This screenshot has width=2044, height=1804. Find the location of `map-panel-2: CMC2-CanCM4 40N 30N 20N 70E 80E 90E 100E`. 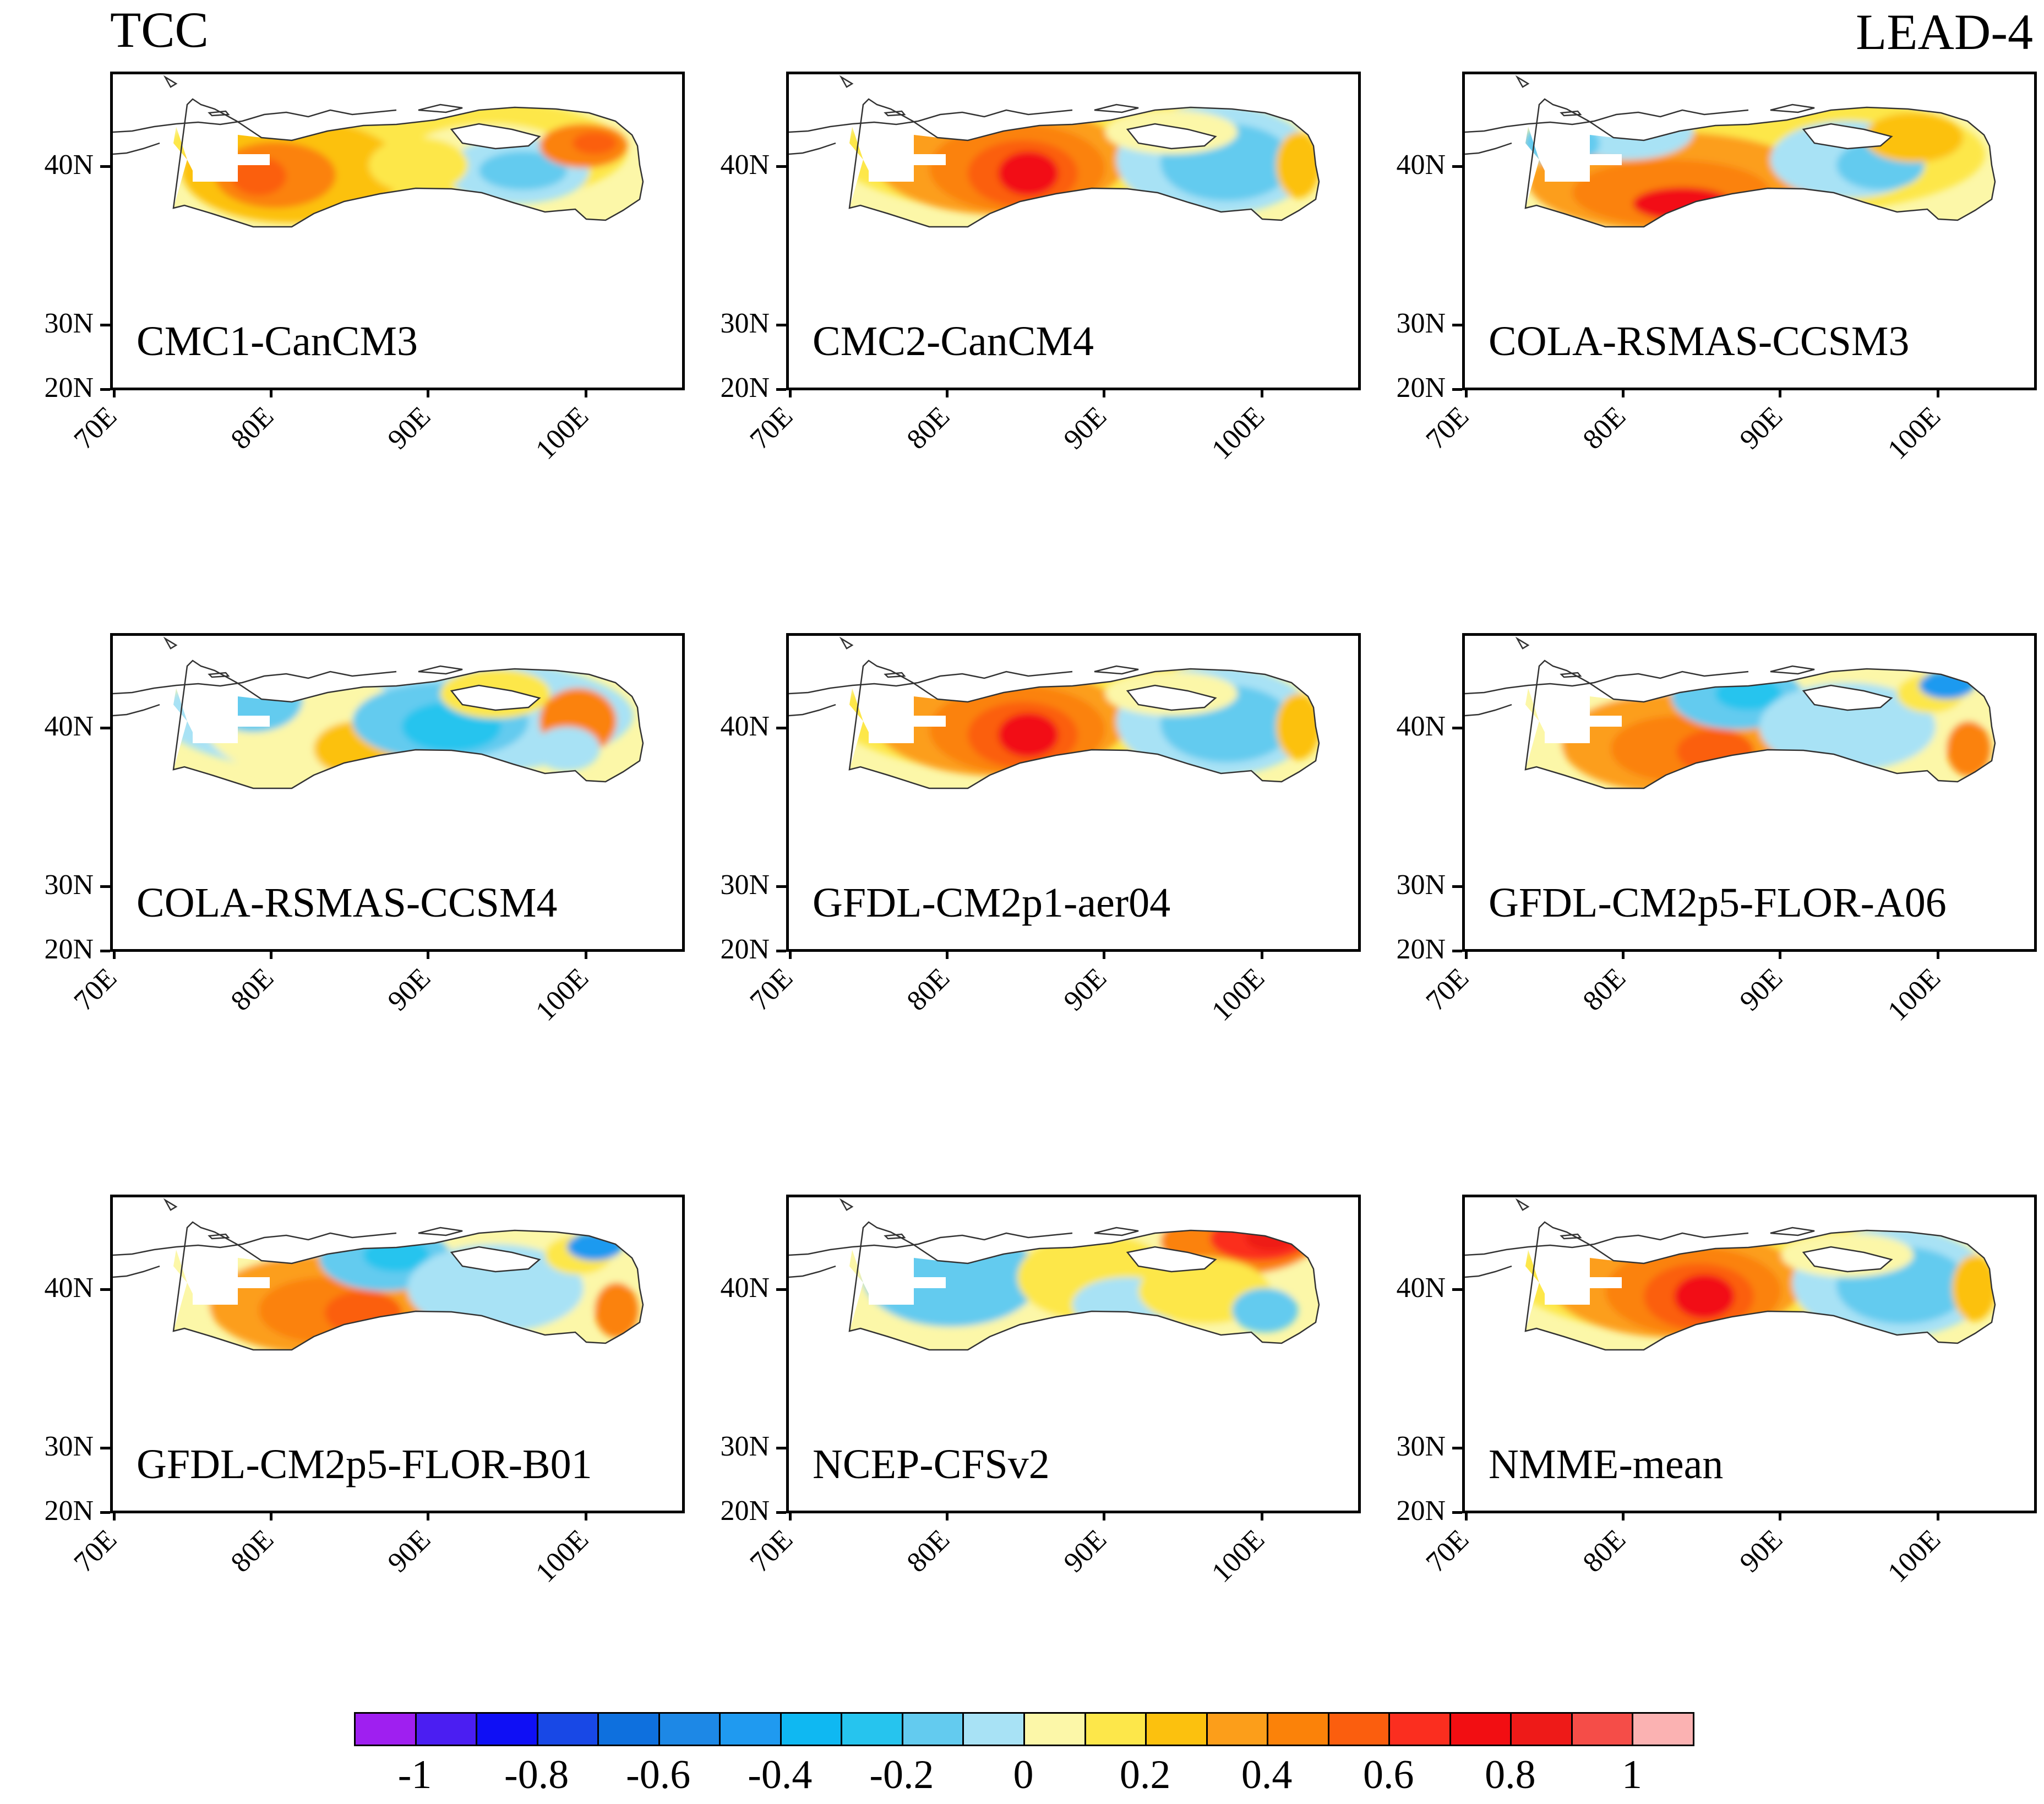

map-panel-2: CMC2-CanCM4 40N 30N 20N 70E 80E 90E 100E is located at coordinates (1040, 269).